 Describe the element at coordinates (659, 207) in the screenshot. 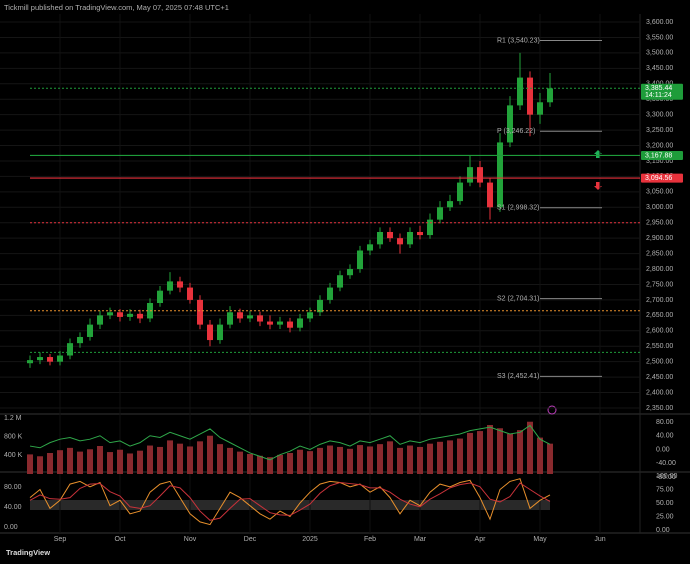

I see `tick-label: 3,000.00` at that location.